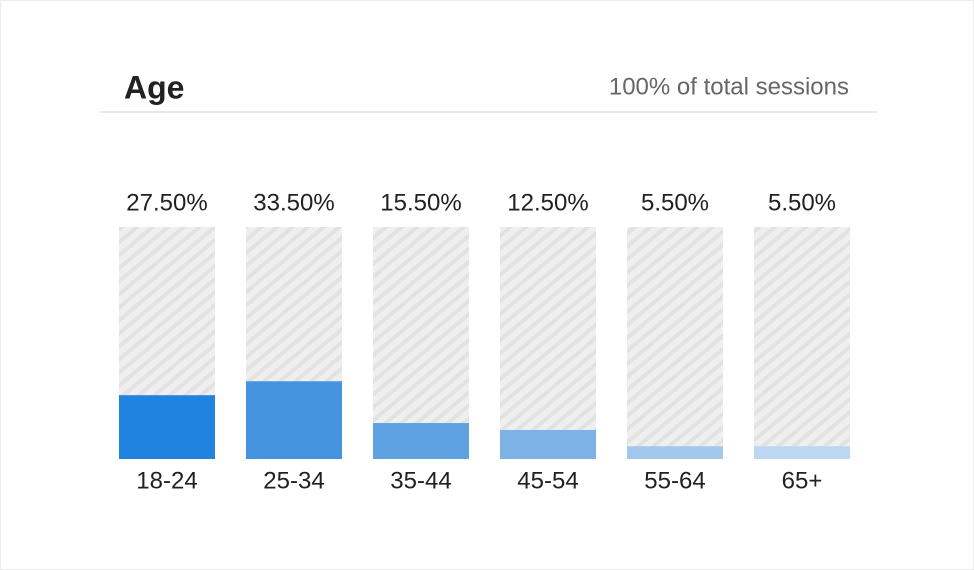  Describe the element at coordinates (420, 480) in the screenshot. I see `x-tick-label: 35-44` at that location.